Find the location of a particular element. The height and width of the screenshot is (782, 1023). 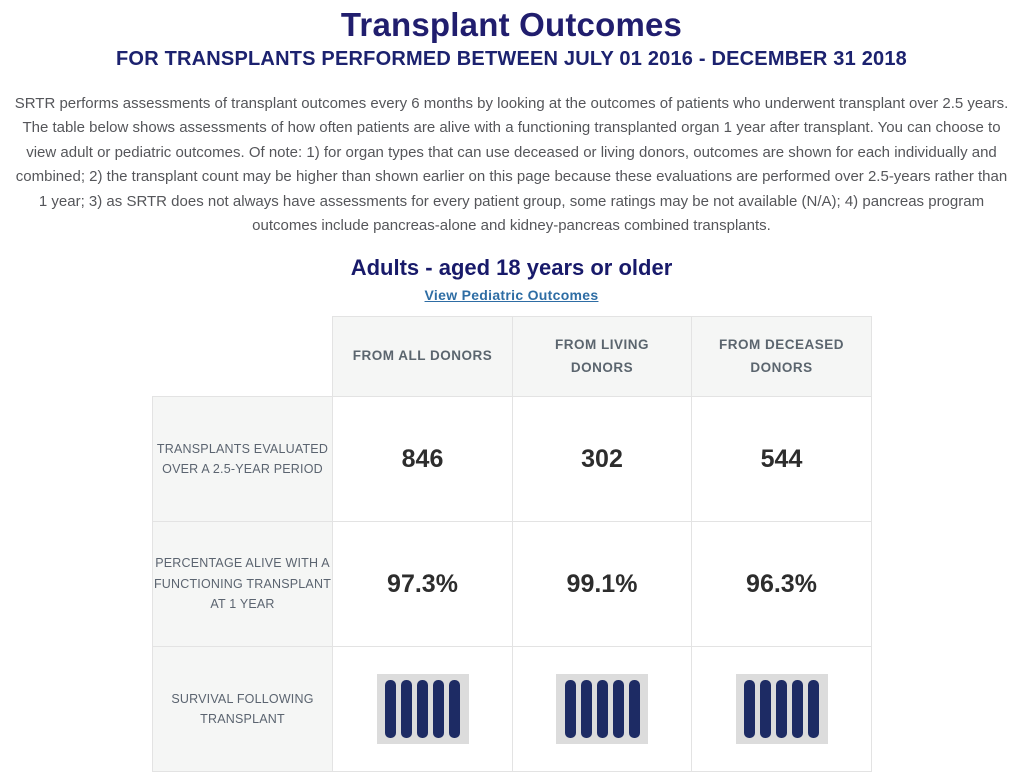

section-heading-adults: Adults - aged 18 years or older is located at coordinates (511, 267).